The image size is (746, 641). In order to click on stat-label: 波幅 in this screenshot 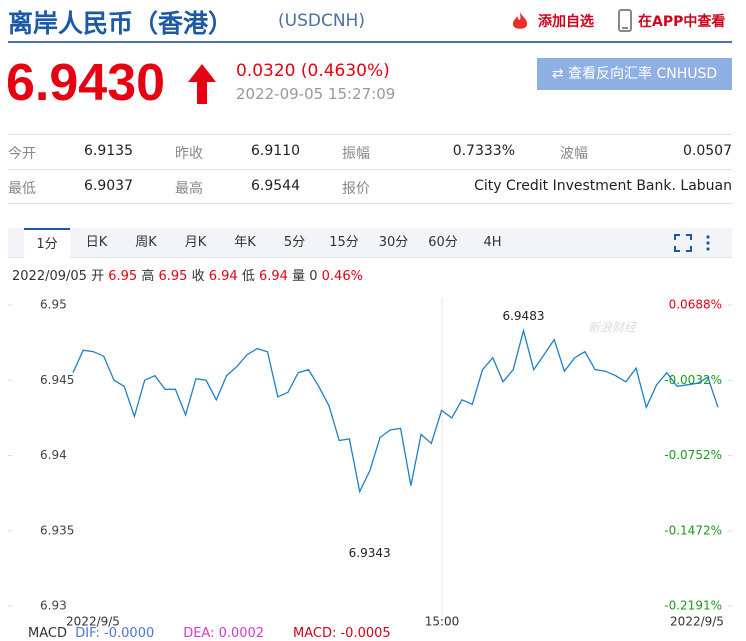, I will do `click(574, 154)`.